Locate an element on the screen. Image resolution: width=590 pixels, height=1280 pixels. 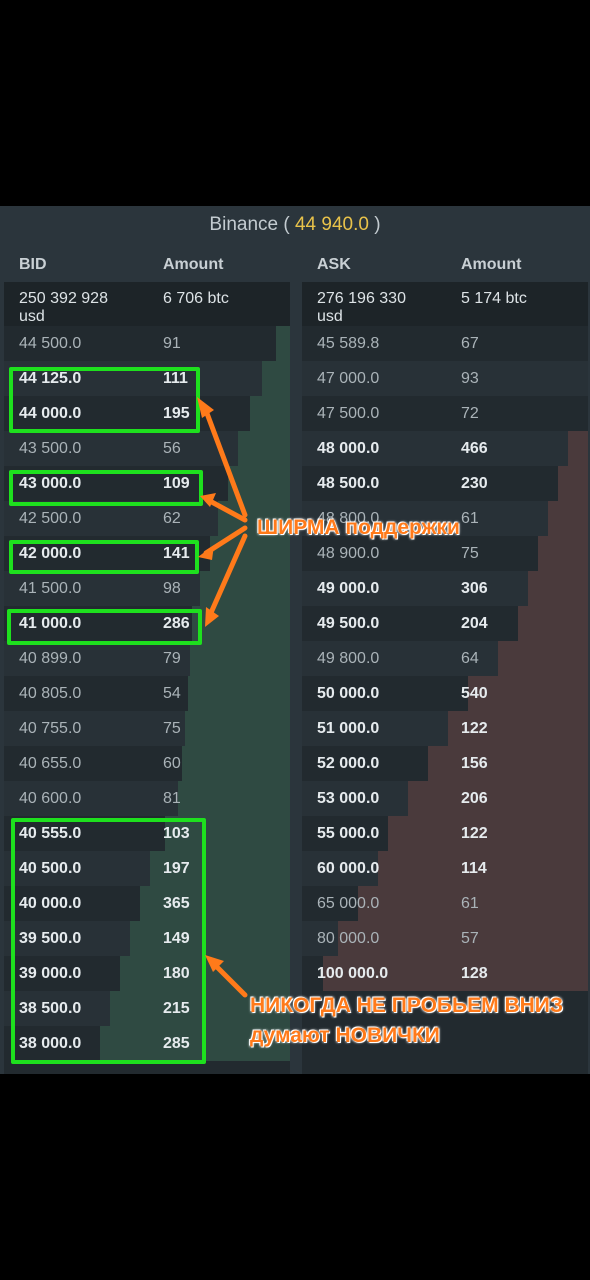
ask-price: 60 000.0 is located at coordinates (348, 868).